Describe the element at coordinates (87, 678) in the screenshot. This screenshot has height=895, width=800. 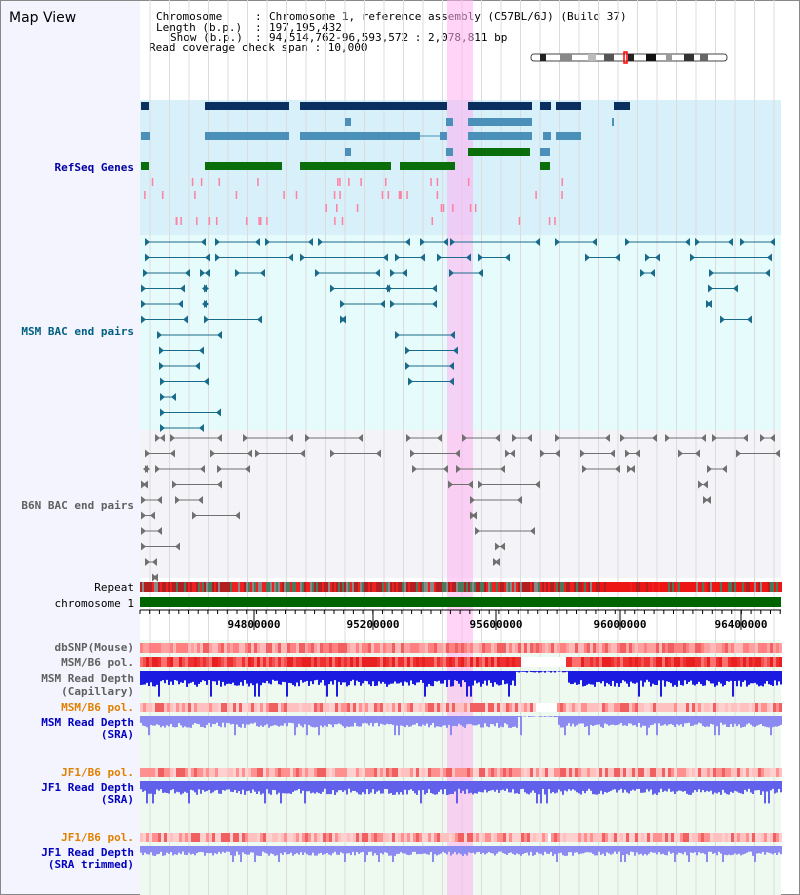
I see `track-label-msm-depth-capillary: MSM Read Depth` at that location.